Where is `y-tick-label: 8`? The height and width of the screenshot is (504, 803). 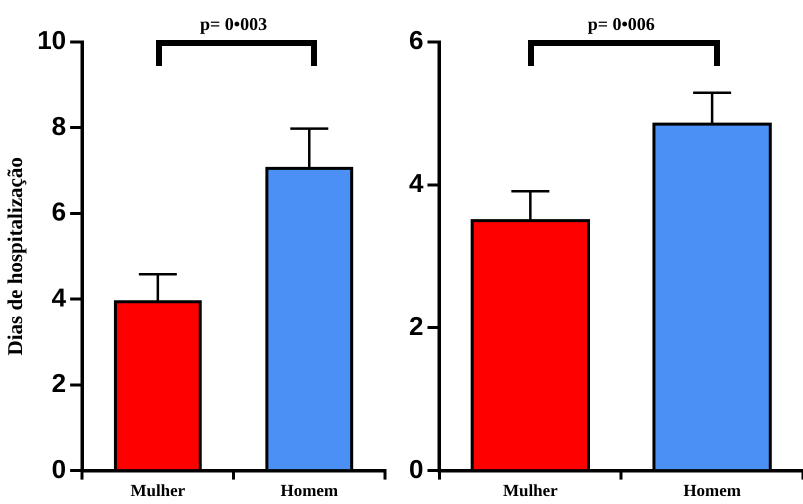 y-tick-label: 8 is located at coordinates (59, 125).